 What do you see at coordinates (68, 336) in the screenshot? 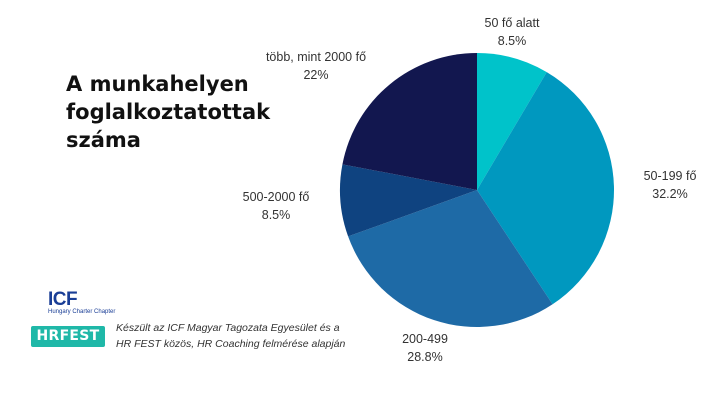
I see `hrfest-logo: HRFEST` at bounding box center [68, 336].